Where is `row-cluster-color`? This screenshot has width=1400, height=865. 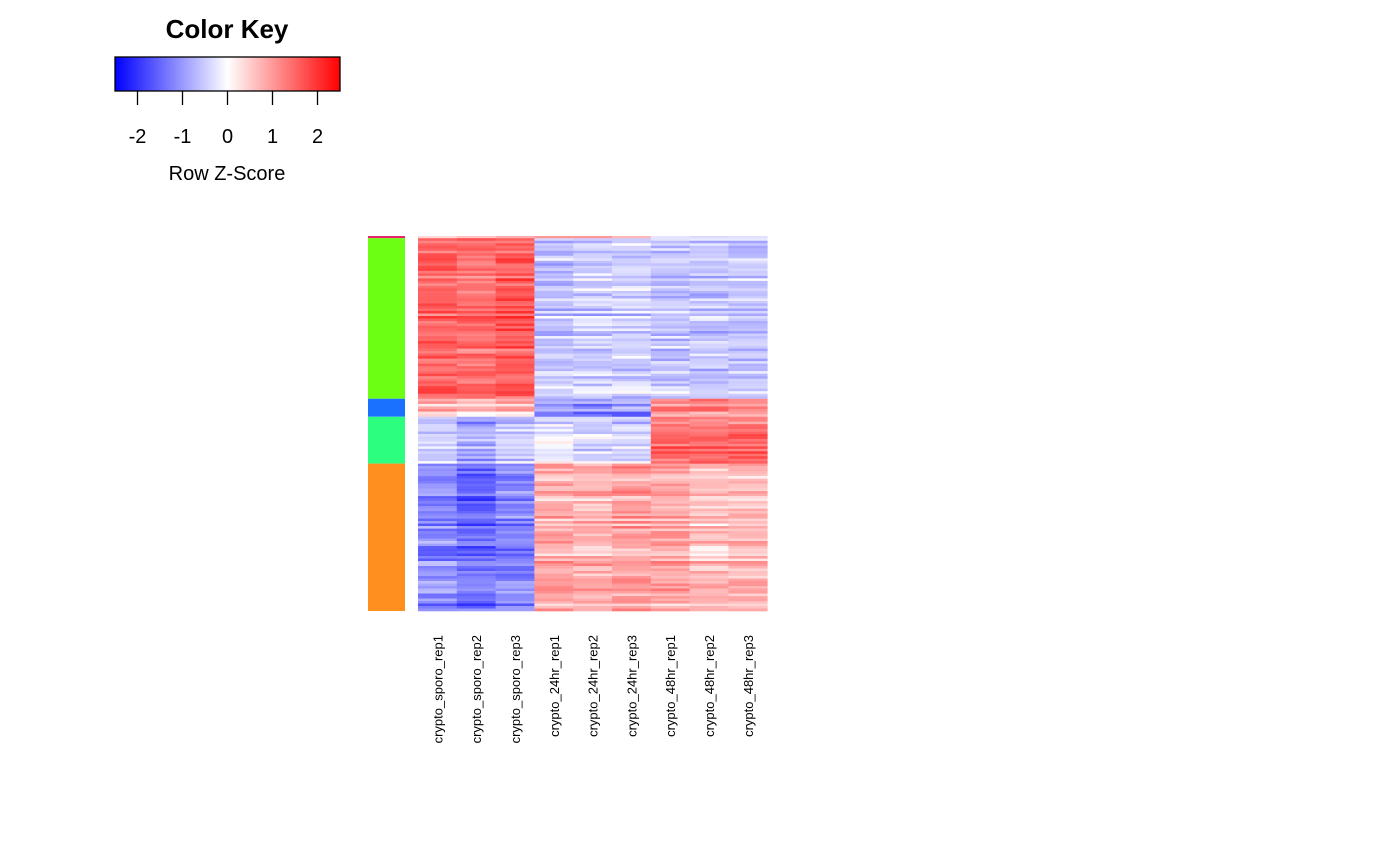
row-cluster-color is located at coordinates (386, 237).